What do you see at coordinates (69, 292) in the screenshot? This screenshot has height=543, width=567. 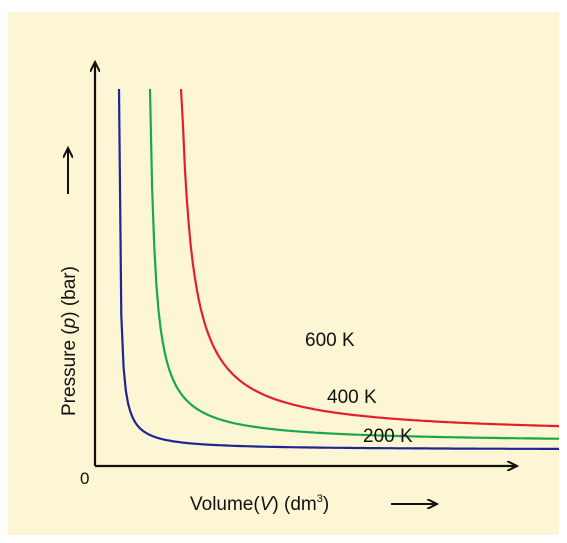 I see `y-axis-label-unit: ) (bar)` at bounding box center [69, 292].